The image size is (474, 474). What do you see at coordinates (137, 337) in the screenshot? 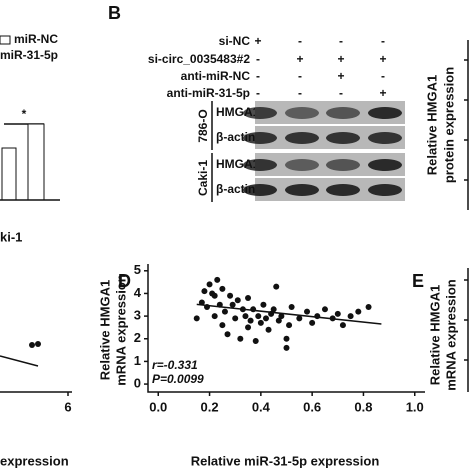
I see `y-tick-label: 2` at bounding box center [137, 337].